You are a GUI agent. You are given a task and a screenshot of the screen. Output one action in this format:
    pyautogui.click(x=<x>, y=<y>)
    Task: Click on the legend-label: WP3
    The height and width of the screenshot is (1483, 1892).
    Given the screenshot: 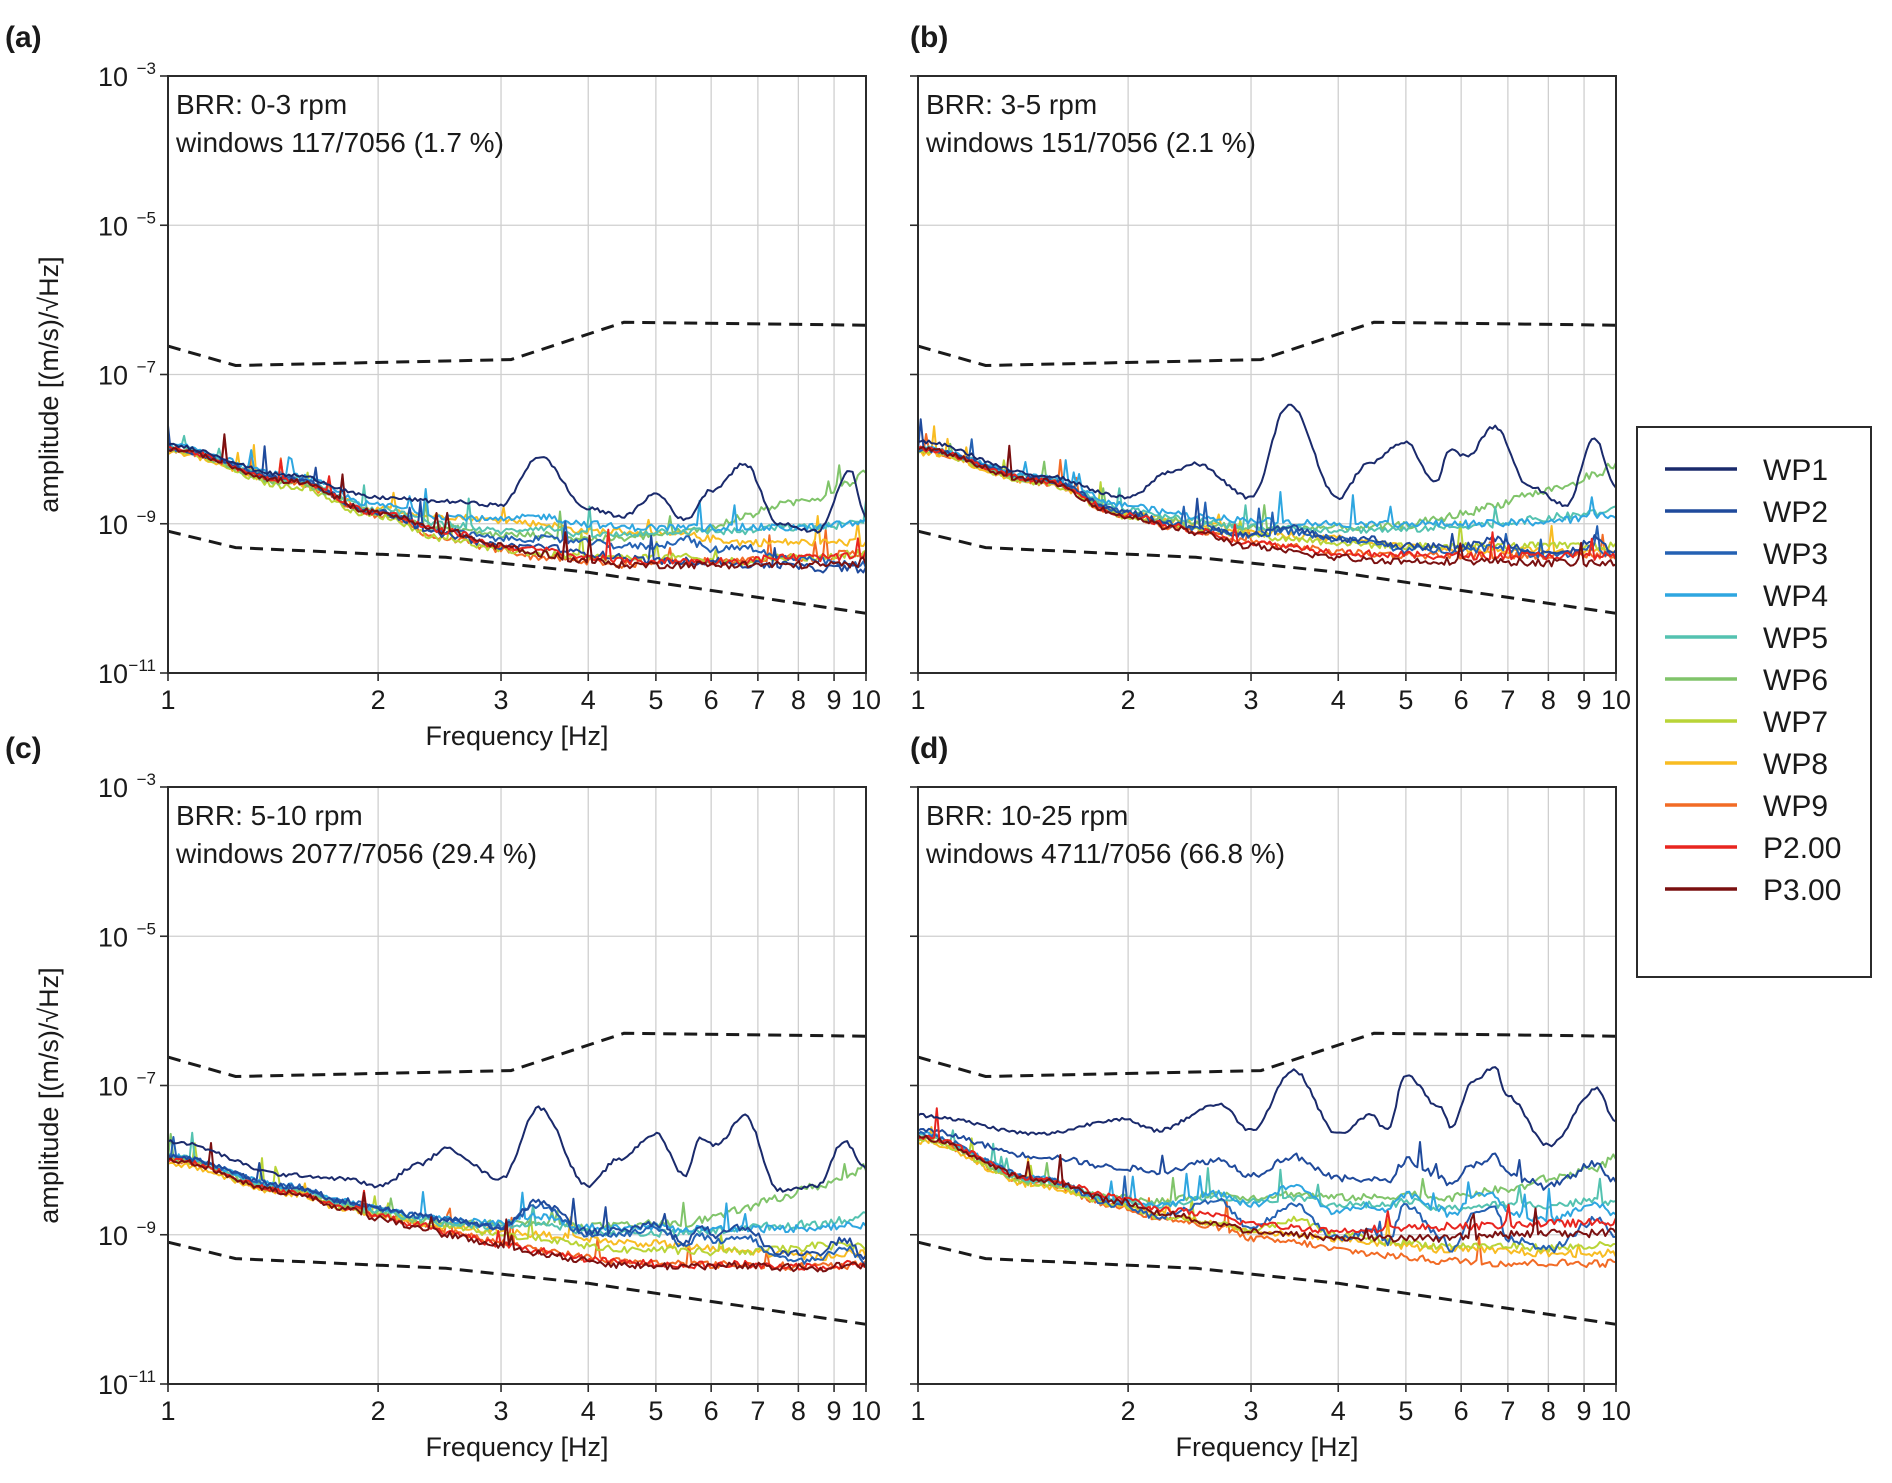 What is the action you would take?
    pyautogui.click(x=1795, y=554)
    